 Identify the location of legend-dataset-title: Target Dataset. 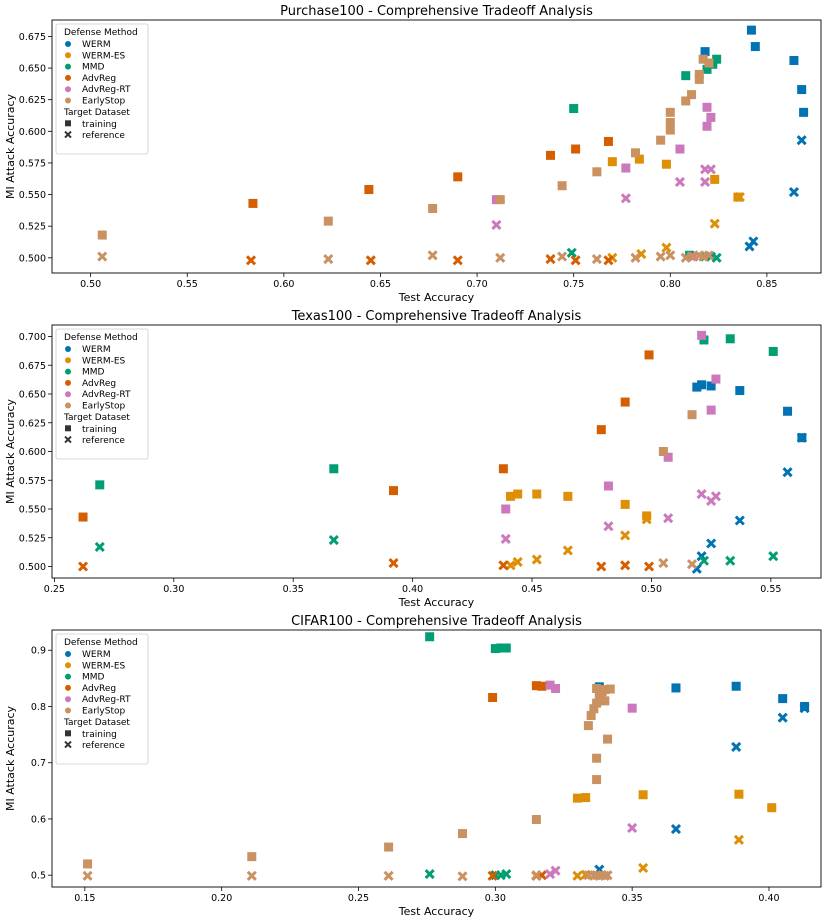
(96, 418).